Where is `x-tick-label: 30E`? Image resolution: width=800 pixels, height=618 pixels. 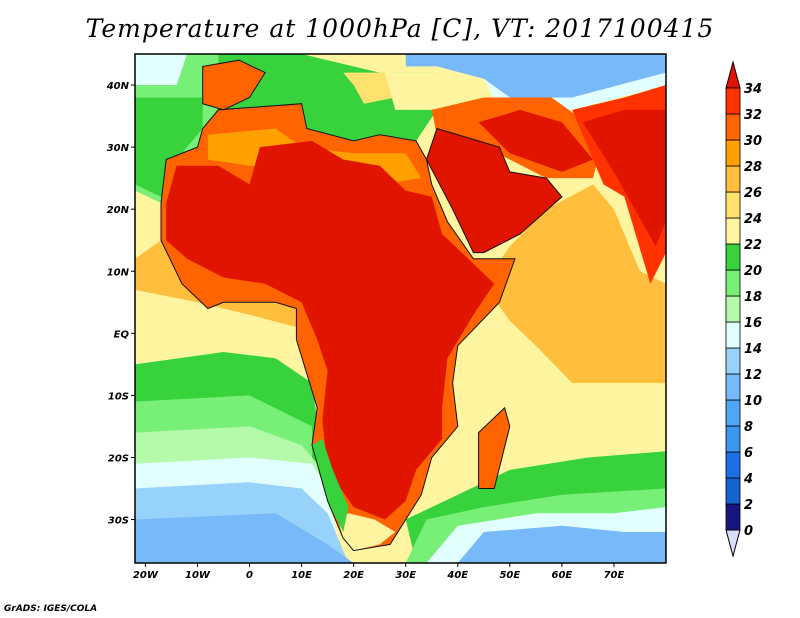 x-tick-label: 30E is located at coordinates (405, 575).